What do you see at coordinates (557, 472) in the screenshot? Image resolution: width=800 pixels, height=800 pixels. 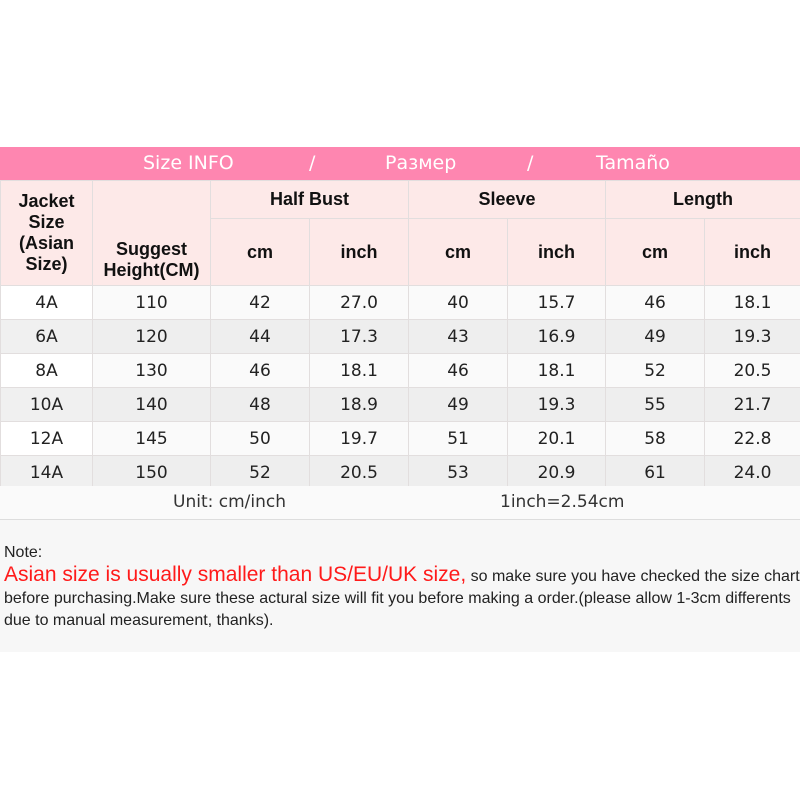 I see `table-cell: 20.9` at bounding box center [557, 472].